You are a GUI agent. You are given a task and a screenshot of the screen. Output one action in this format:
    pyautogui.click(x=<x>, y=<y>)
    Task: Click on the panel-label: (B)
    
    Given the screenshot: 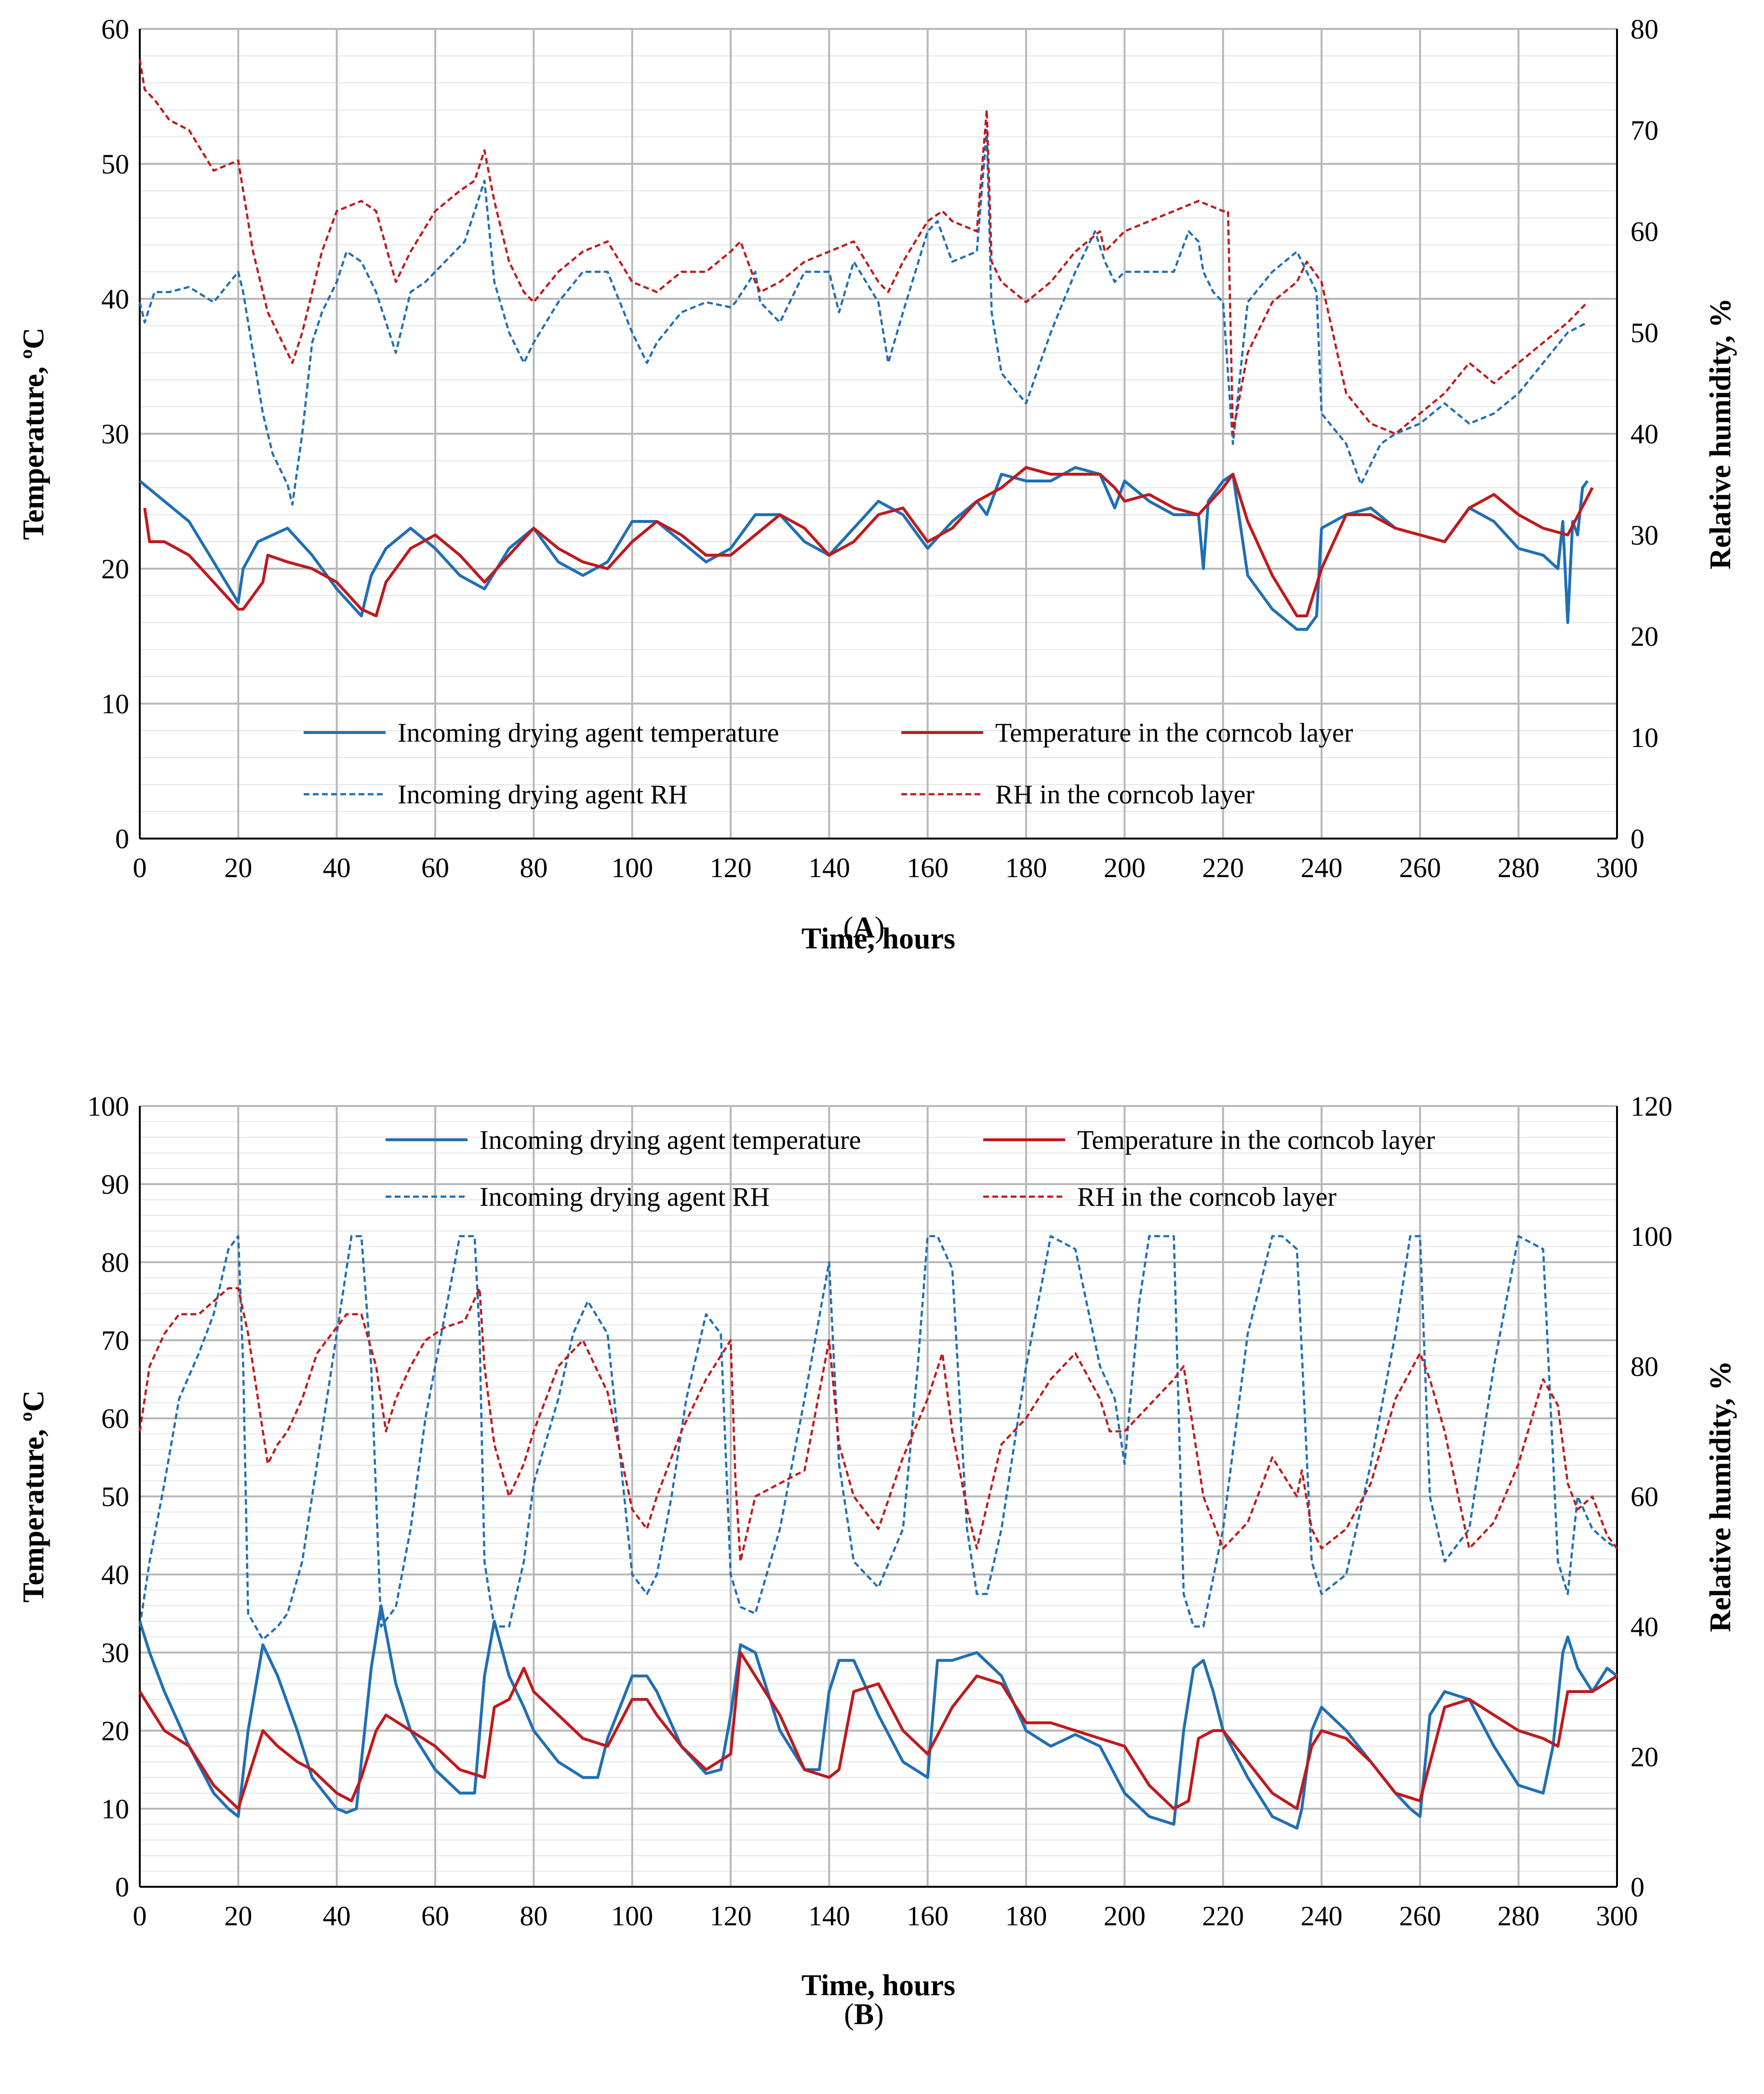 What is the action you would take?
    pyautogui.click(x=864, y=2015)
    